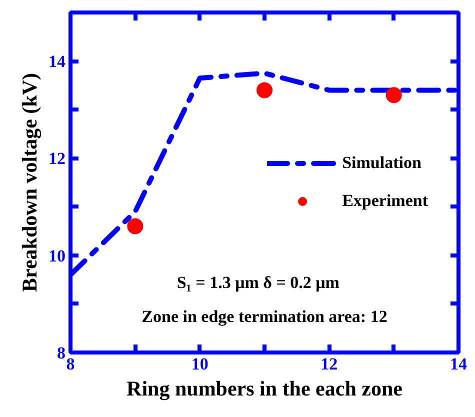 This screenshot has height=417, width=475. Describe the element at coordinates (329, 364) in the screenshot. I see `x-tick-label: 12` at that location.